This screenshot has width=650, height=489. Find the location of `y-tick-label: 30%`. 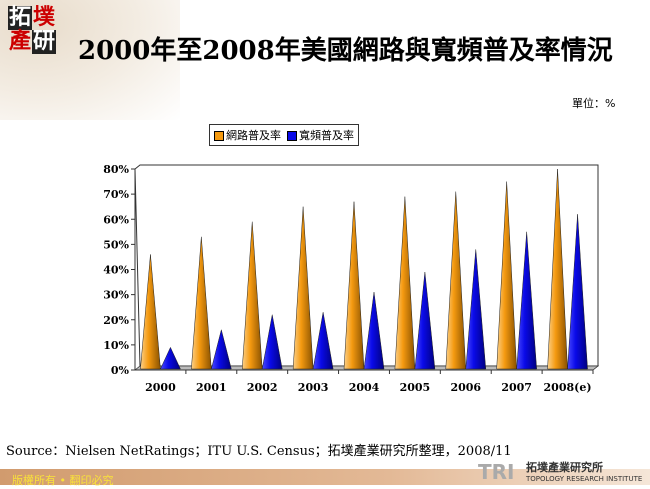

y-tick-label: 30% is located at coordinates (116, 295).